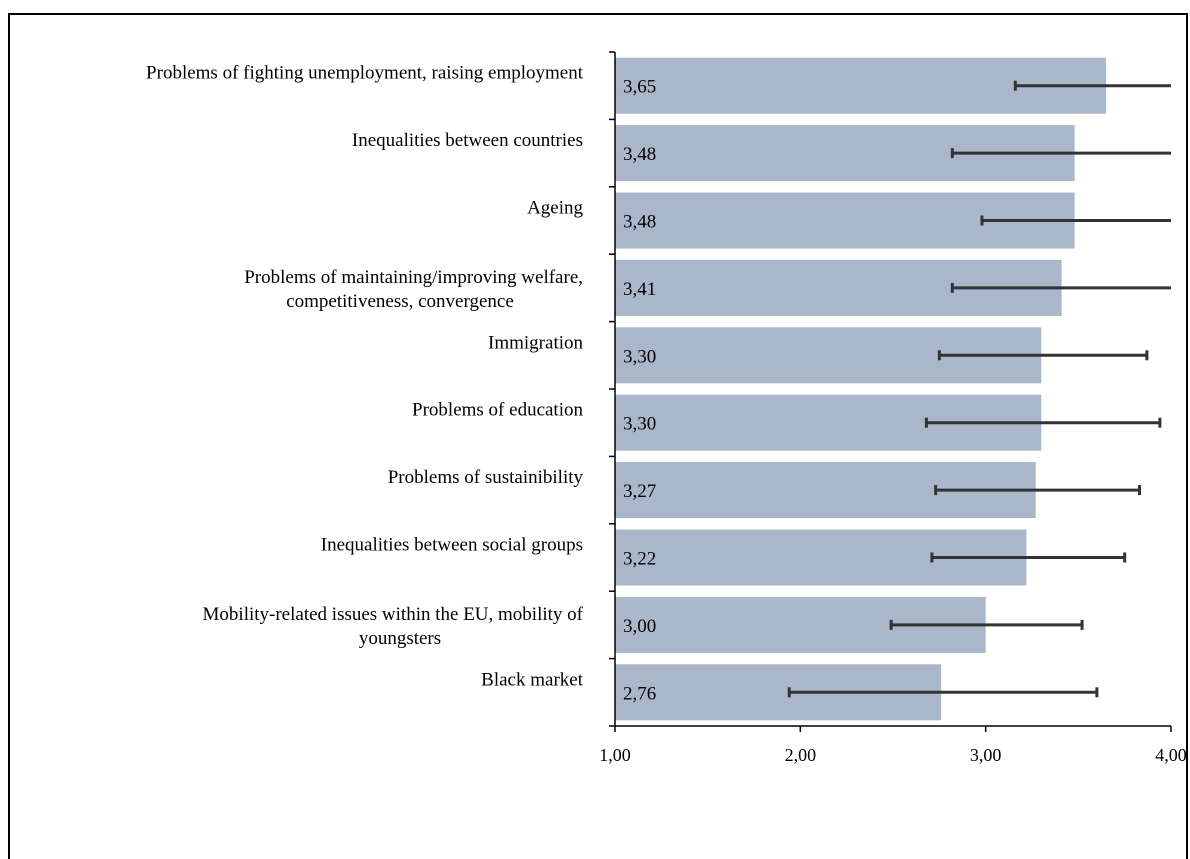 This screenshot has height=859, width=1190. Describe the element at coordinates (801, 755) in the screenshot. I see `x-tick-label: 2,00` at that location.